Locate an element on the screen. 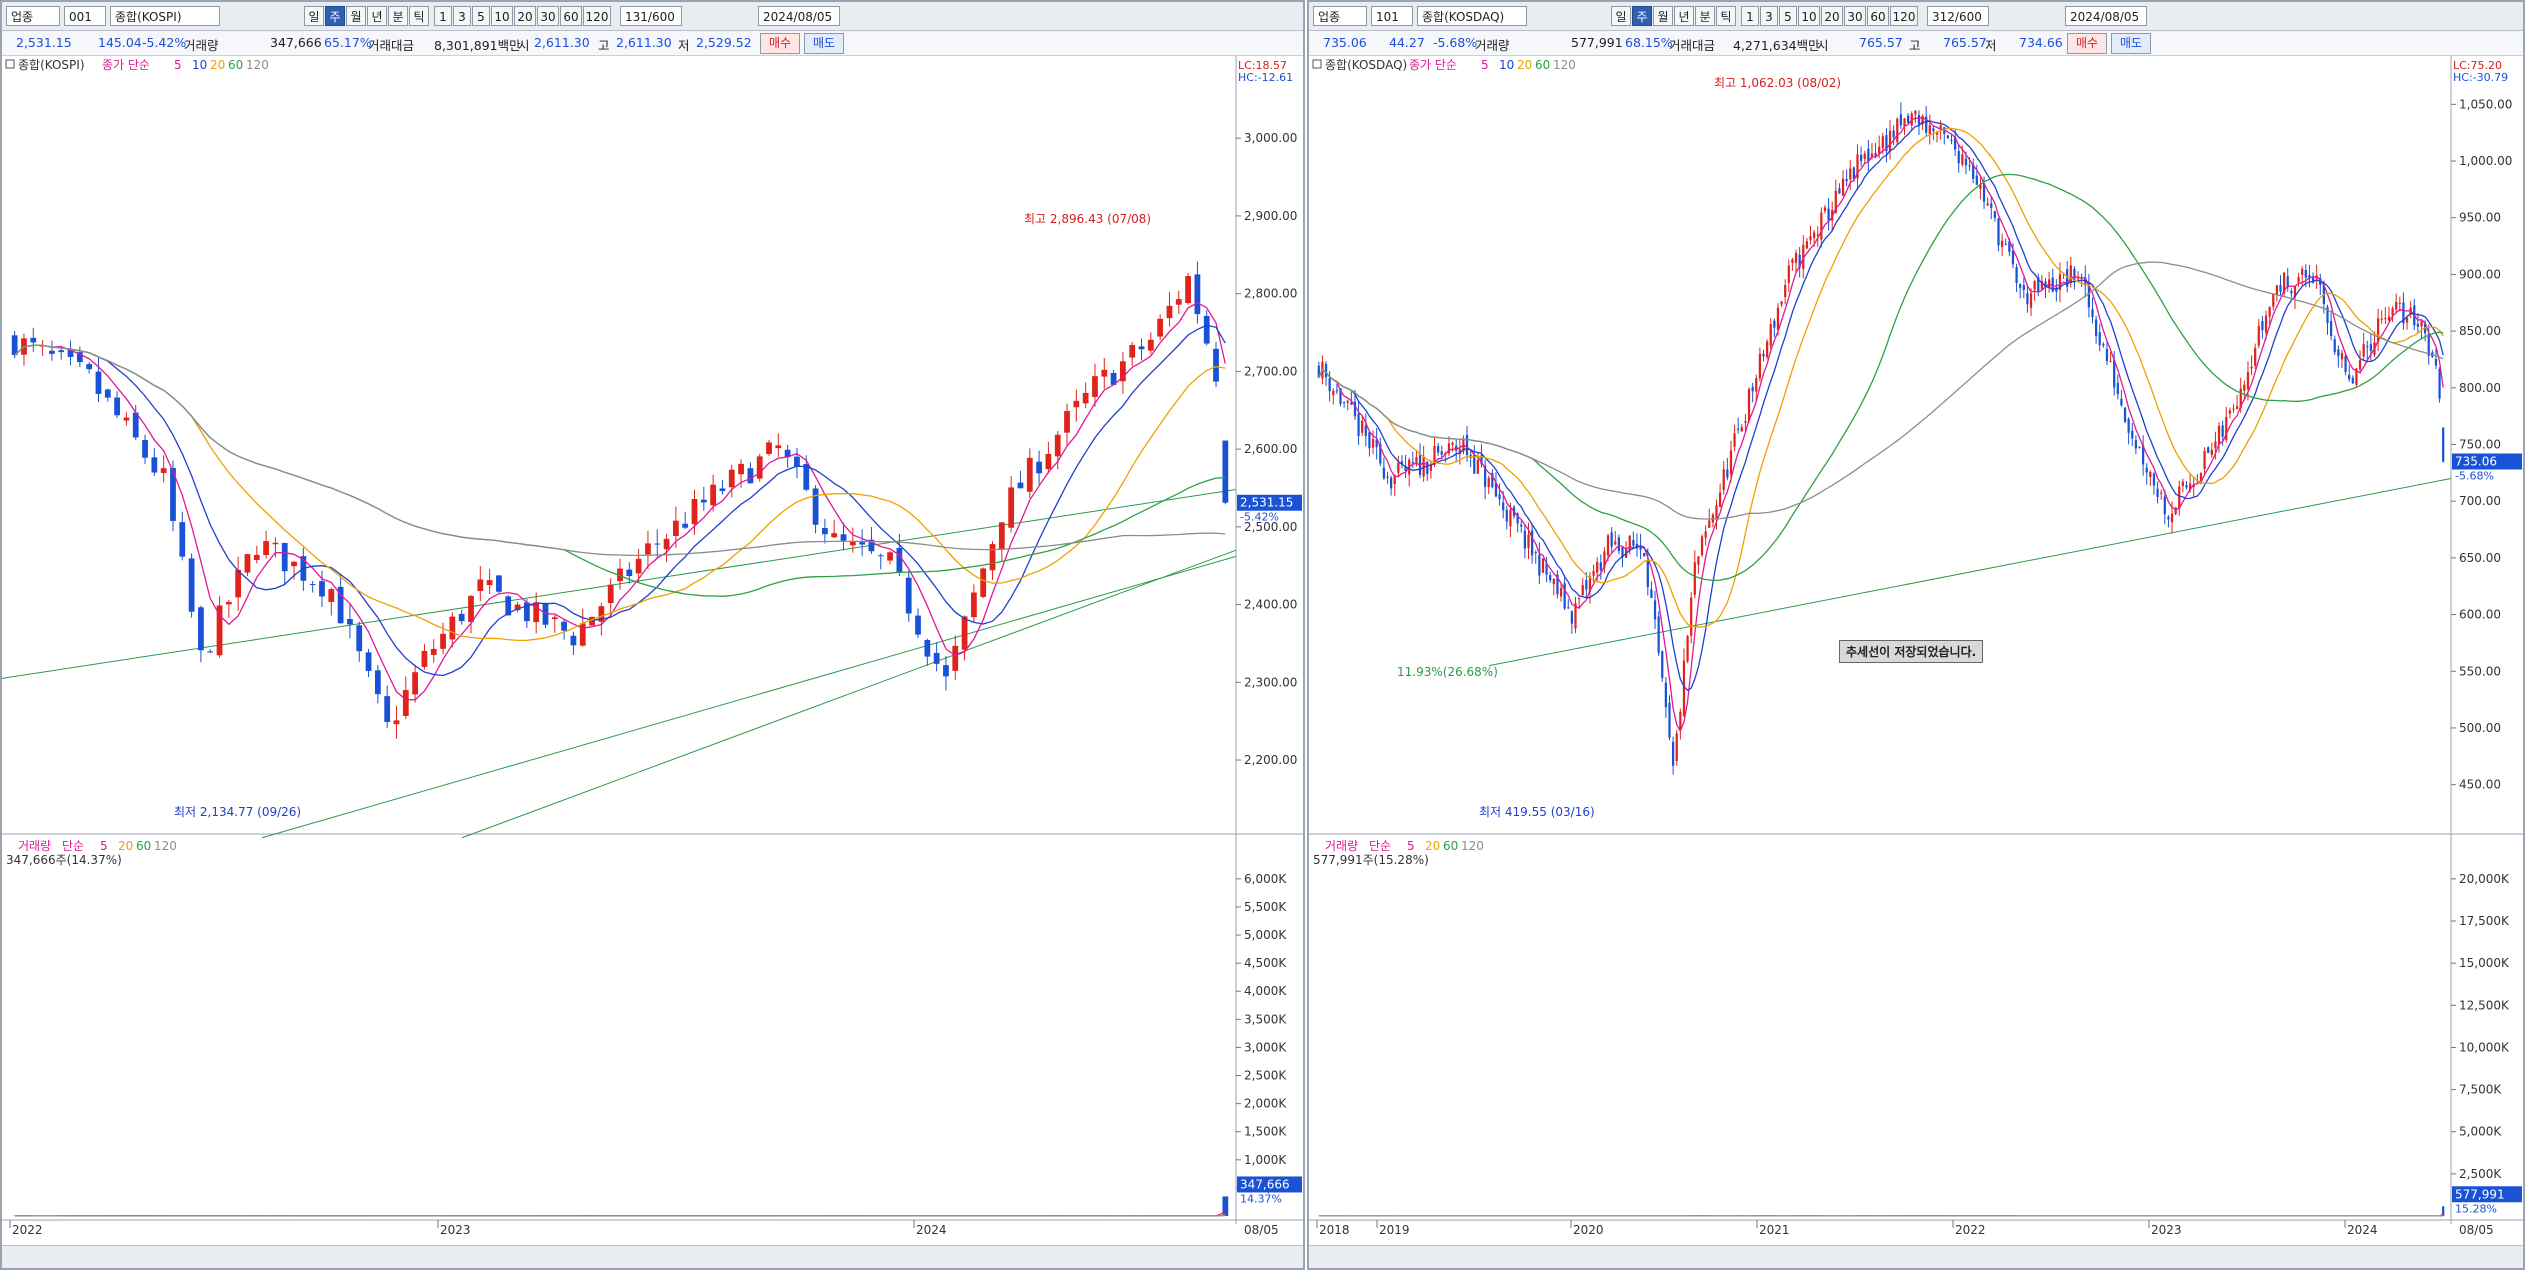 The height and width of the screenshot is (1270, 2525). legend-ma-120: 120 is located at coordinates (1564, 65).